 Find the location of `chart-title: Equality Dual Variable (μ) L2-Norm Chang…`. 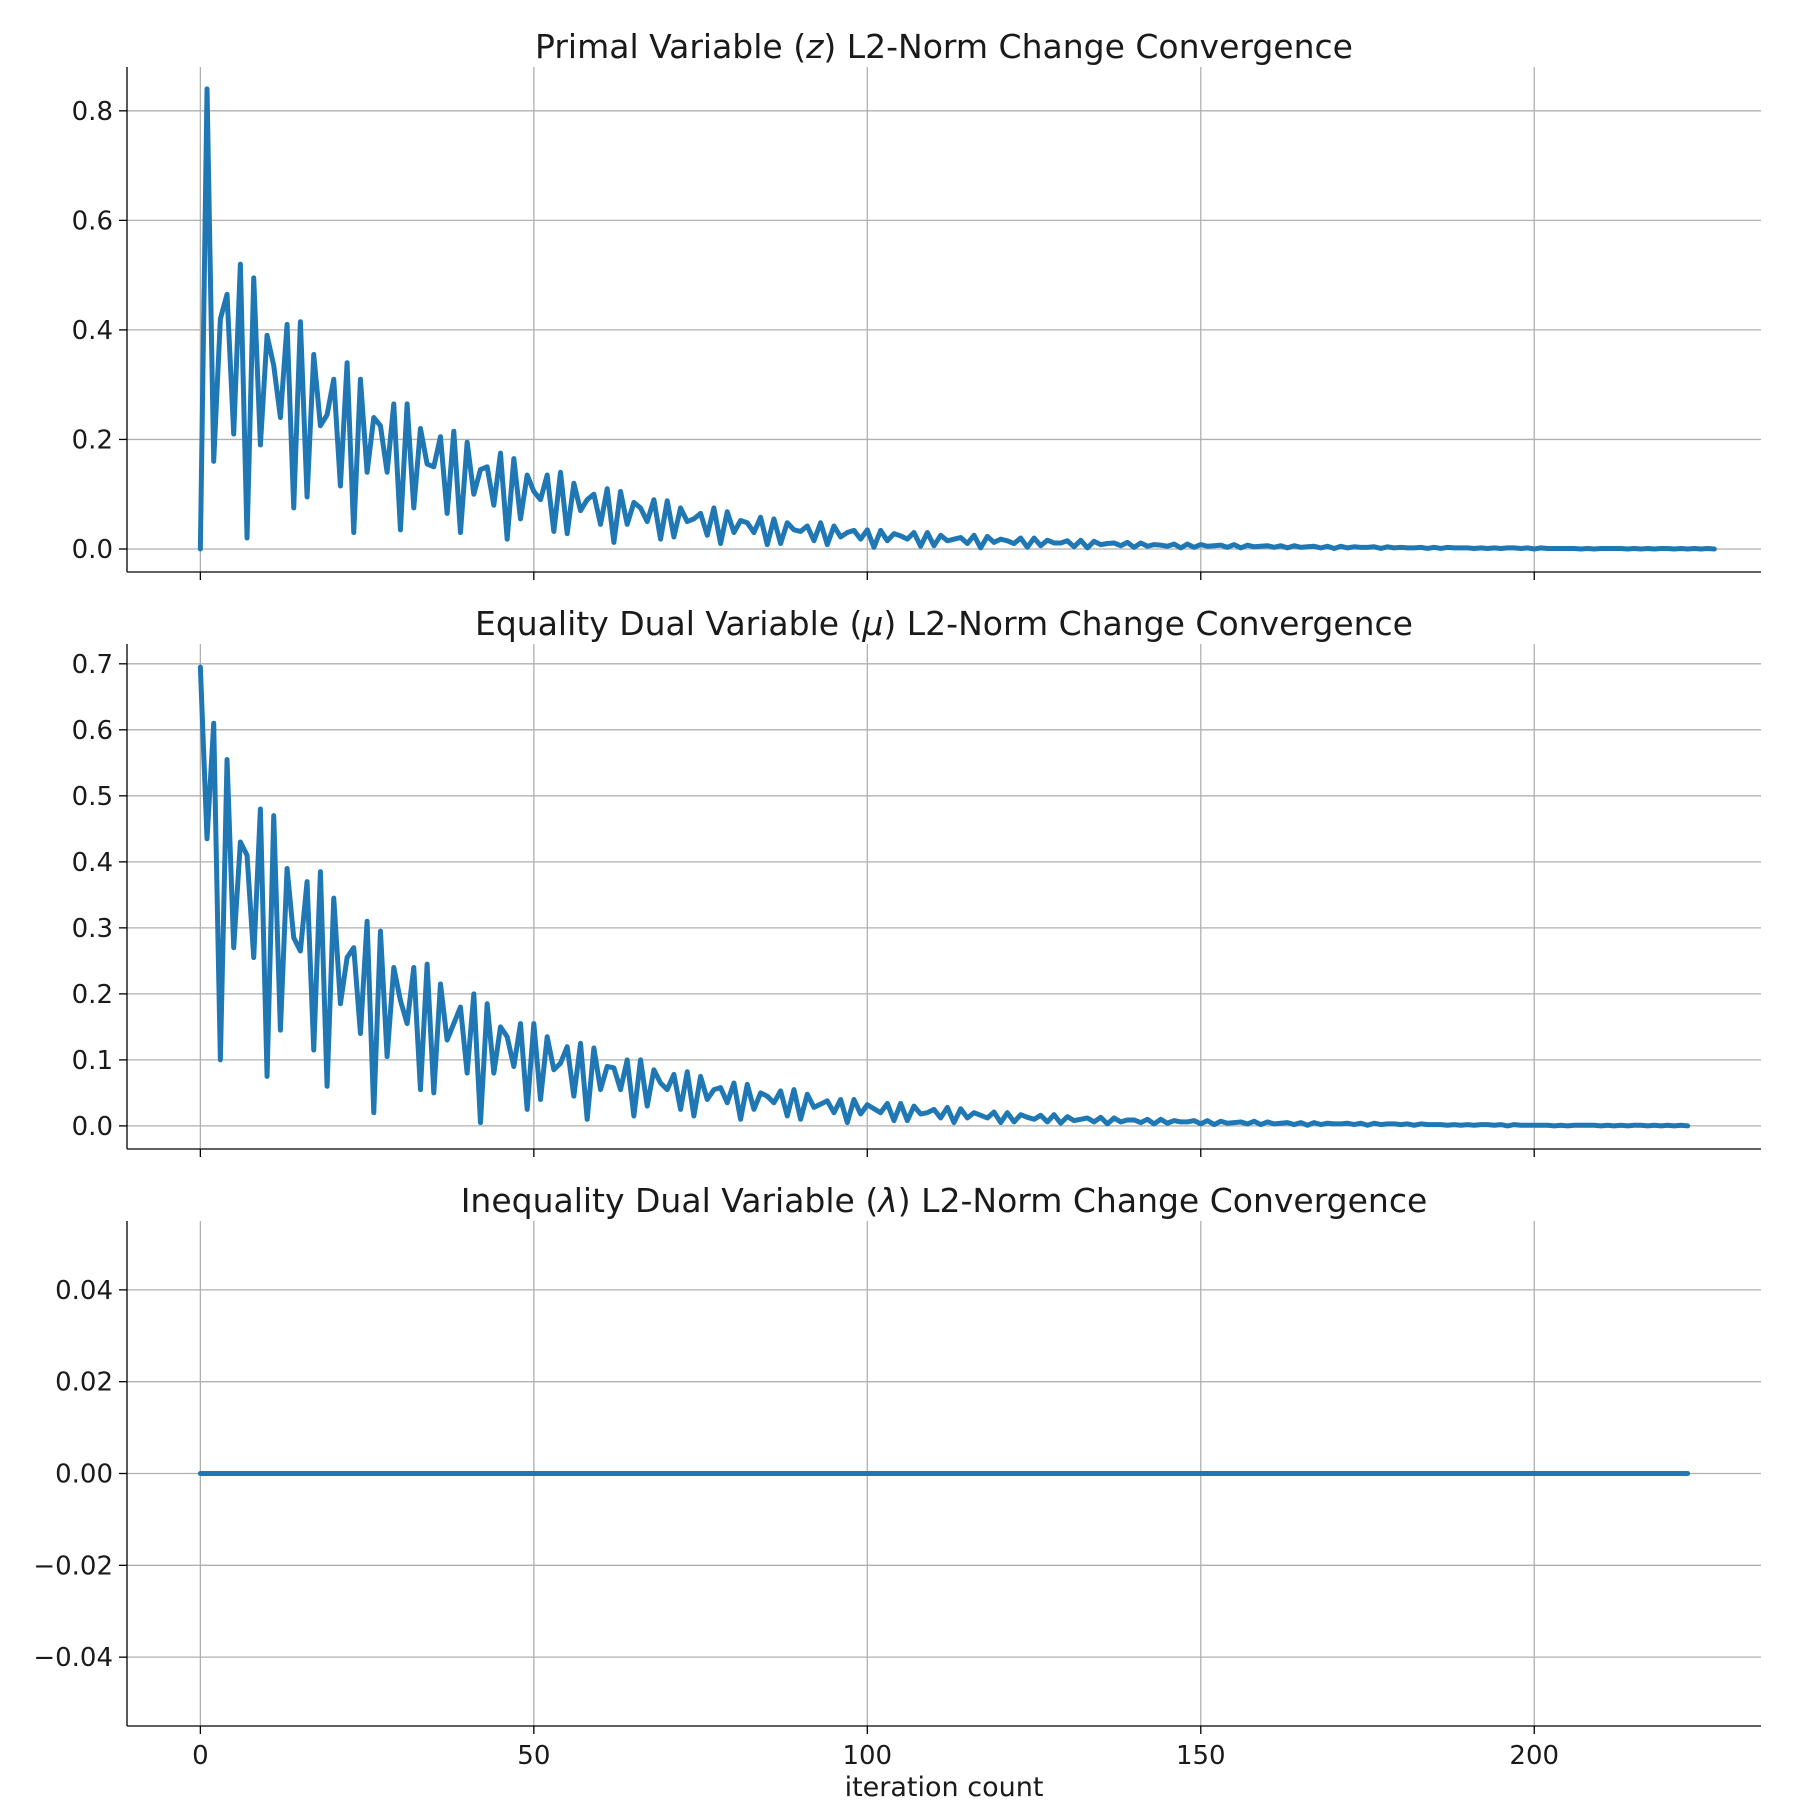

chart-title: Equality Dual Variable (μ) L2-Norm Chang… is located at coordinates (944, 623).